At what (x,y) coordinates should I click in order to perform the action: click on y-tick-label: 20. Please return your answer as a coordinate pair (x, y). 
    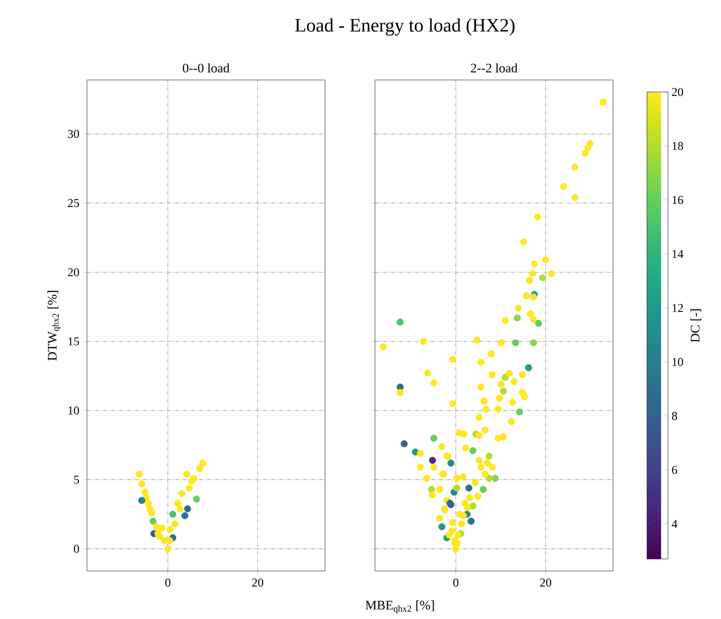
    Looking at the image, I should click on (74, 272).